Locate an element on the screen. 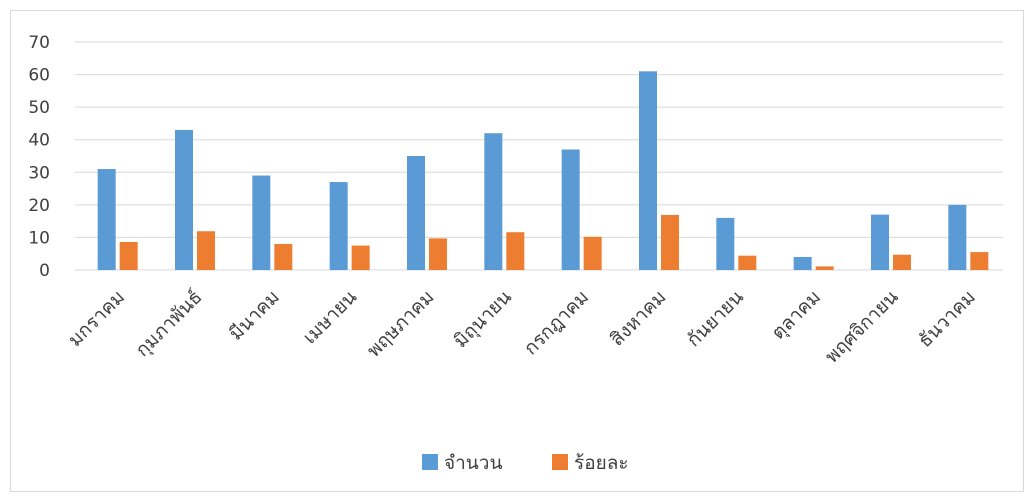  x-tick-label: กรกฎาคม is located at coordinates (556, 322).